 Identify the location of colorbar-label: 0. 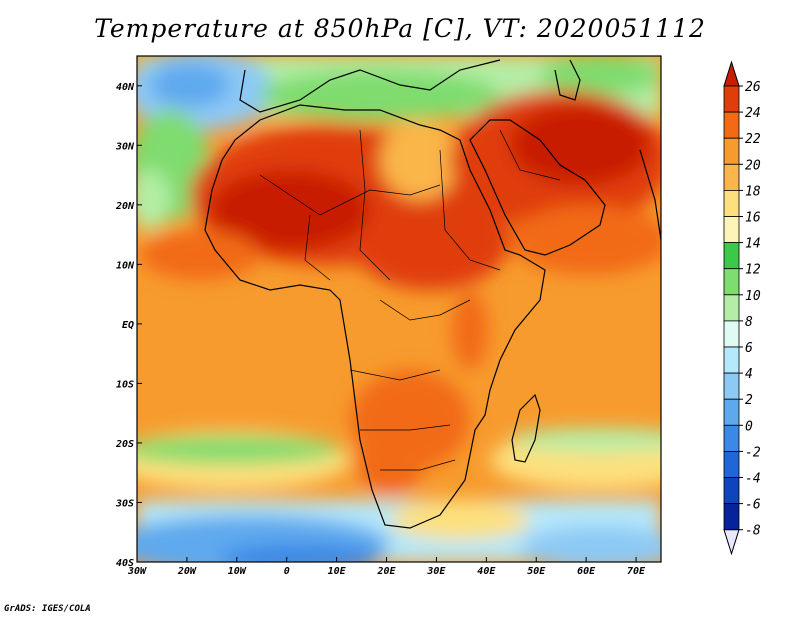
(749, 426).